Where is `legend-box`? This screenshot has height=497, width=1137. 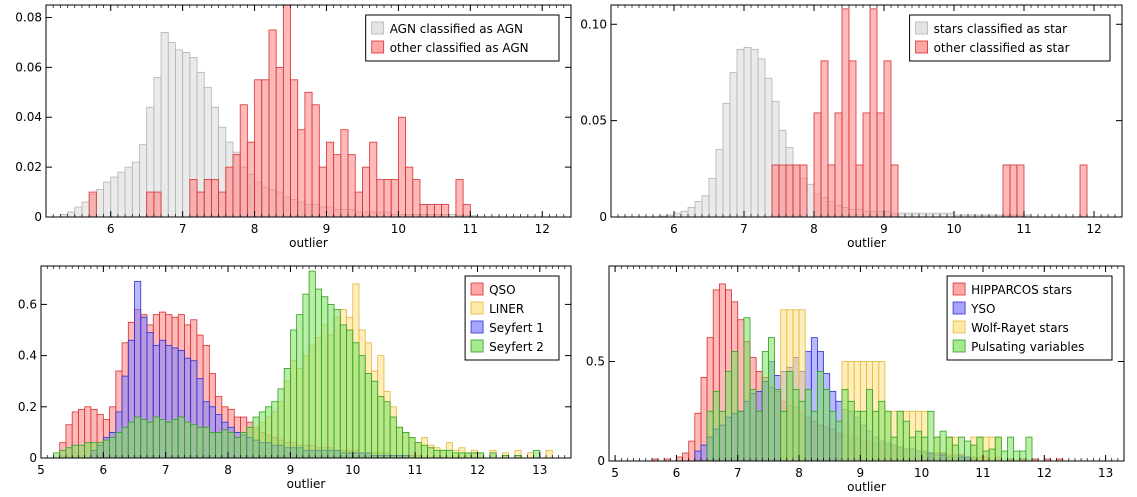
legend-box is located at coordinates (1029, 318).